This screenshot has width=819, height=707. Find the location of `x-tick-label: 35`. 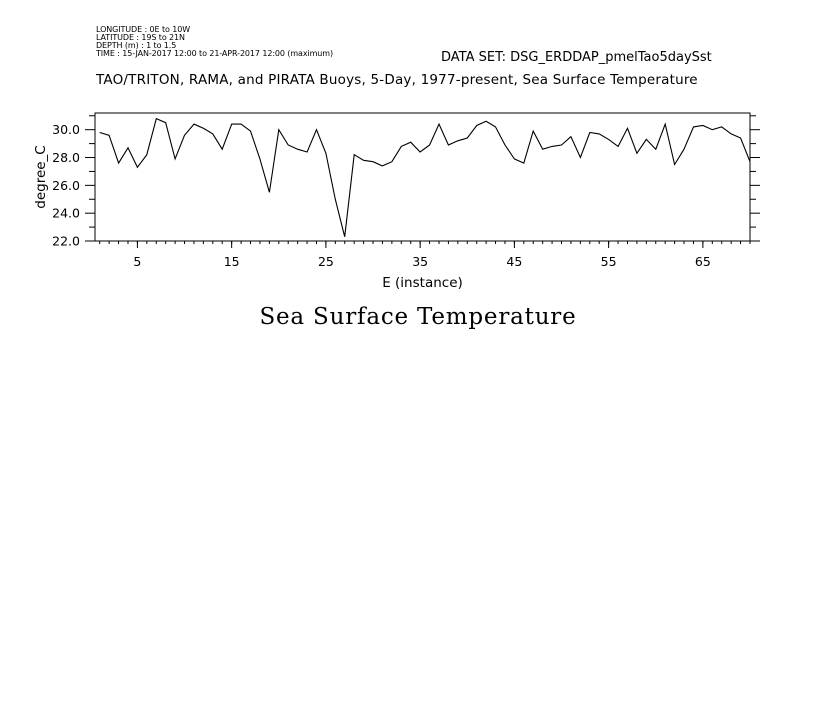

x-tick-label: 35 is located at coordinates (420, 261).